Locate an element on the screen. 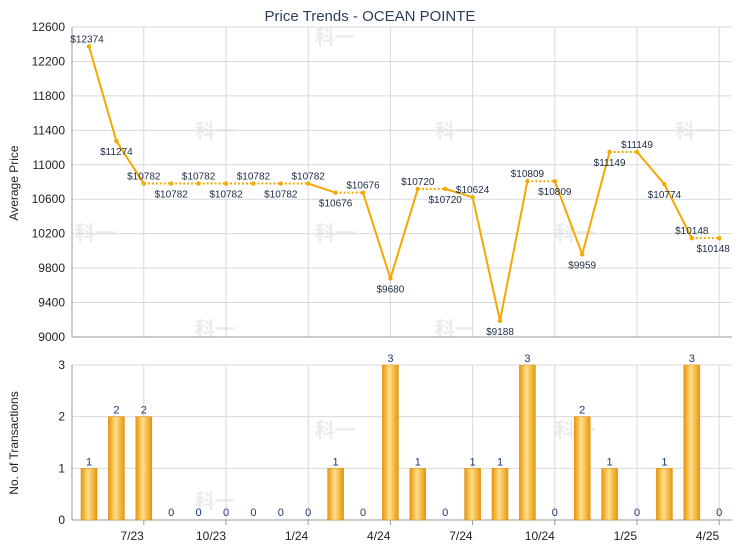  transactions-tick-label: 2 is located at coordinates (61, 417).